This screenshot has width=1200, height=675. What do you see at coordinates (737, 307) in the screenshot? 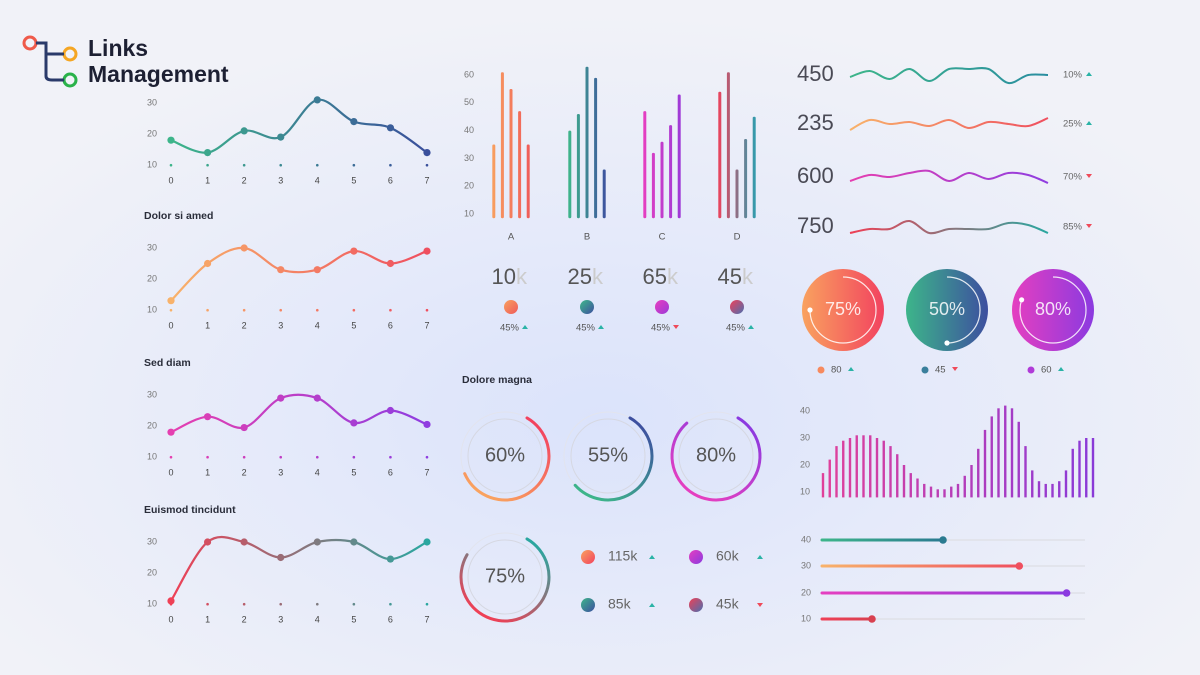
I see `kpi-dot` at bounding box center [737, 307].